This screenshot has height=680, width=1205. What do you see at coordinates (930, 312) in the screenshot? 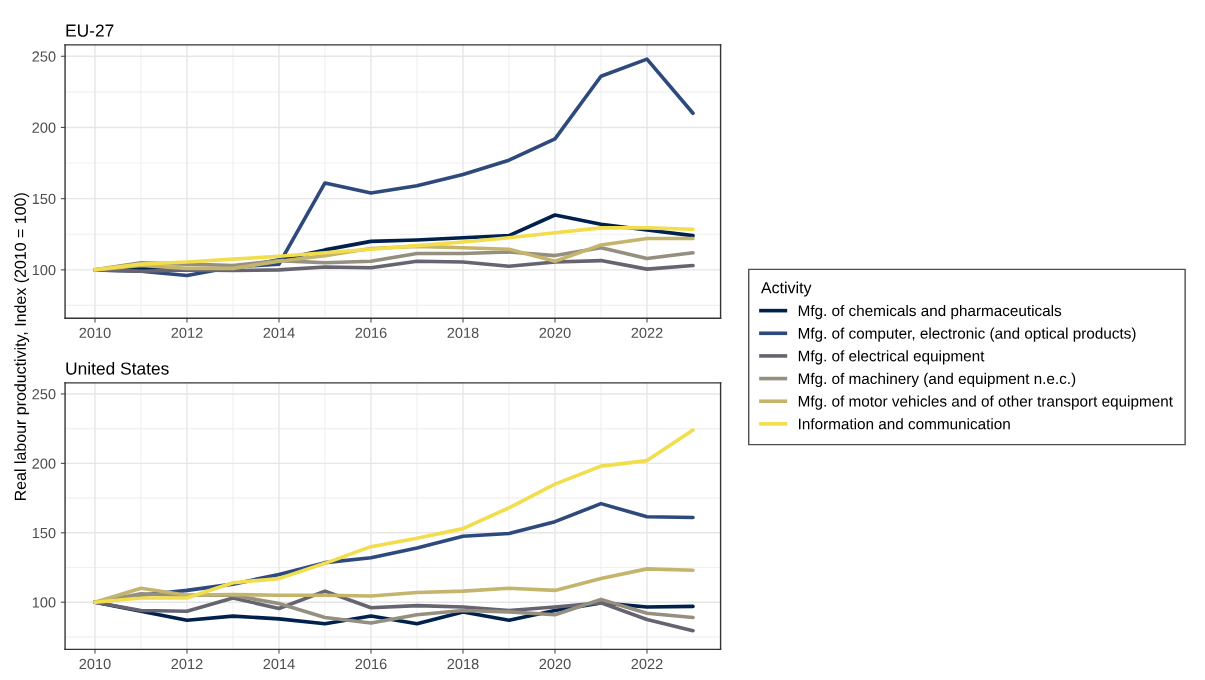
I see `legend-label: Mfg. of chemicals and pharmaceuticals` at bounding box center [930, 312].